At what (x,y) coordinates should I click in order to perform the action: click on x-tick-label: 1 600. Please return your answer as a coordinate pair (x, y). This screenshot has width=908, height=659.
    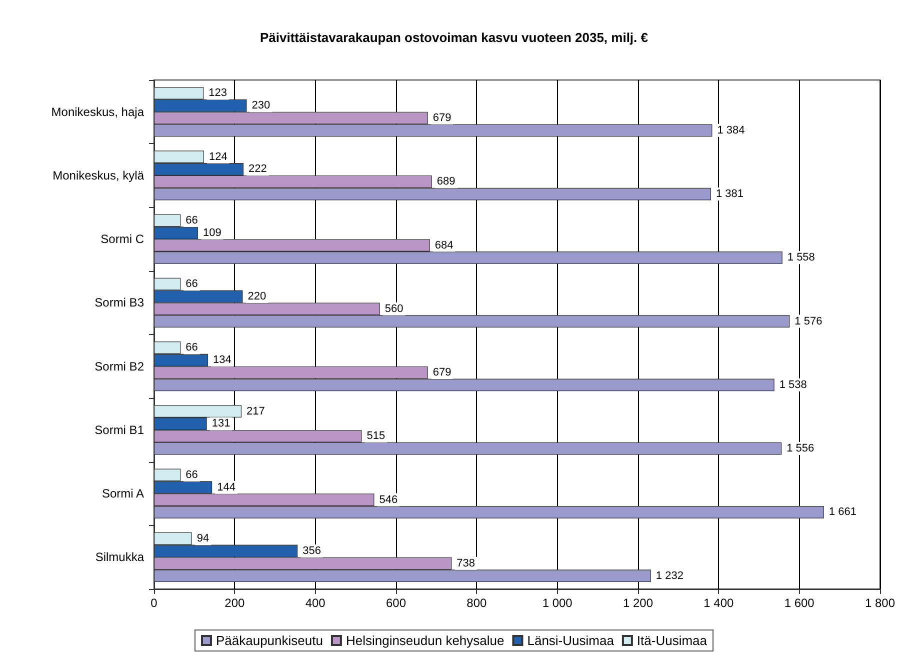
    Looking at the image, I should click on (799, 603).